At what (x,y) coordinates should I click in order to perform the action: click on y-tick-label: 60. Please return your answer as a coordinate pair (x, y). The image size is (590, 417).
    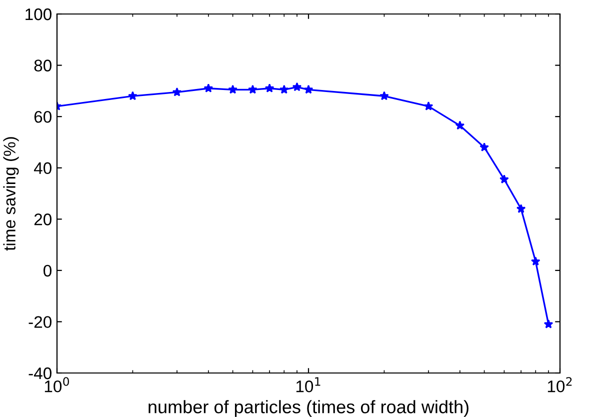
    Looking at the image, I should click on (43, 116).